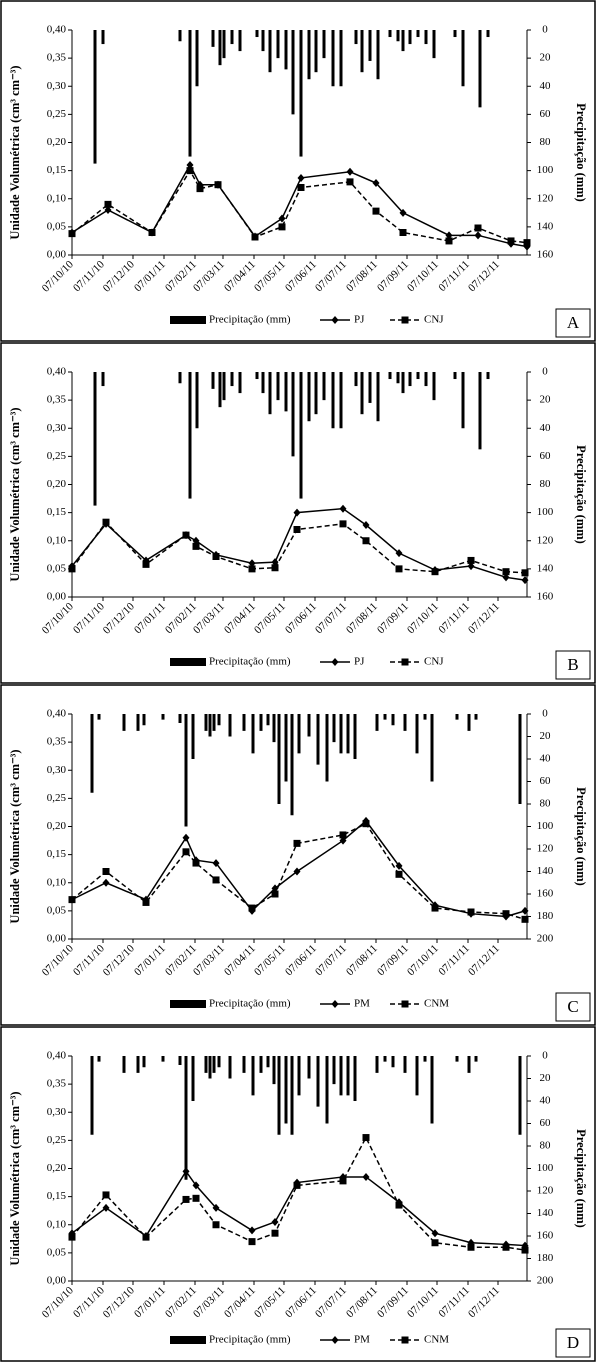  What do you see at coordinates (270, 618) in the screenshot?
I see `x-tick-label: 07/05/11` at bounding box center [270, 618].